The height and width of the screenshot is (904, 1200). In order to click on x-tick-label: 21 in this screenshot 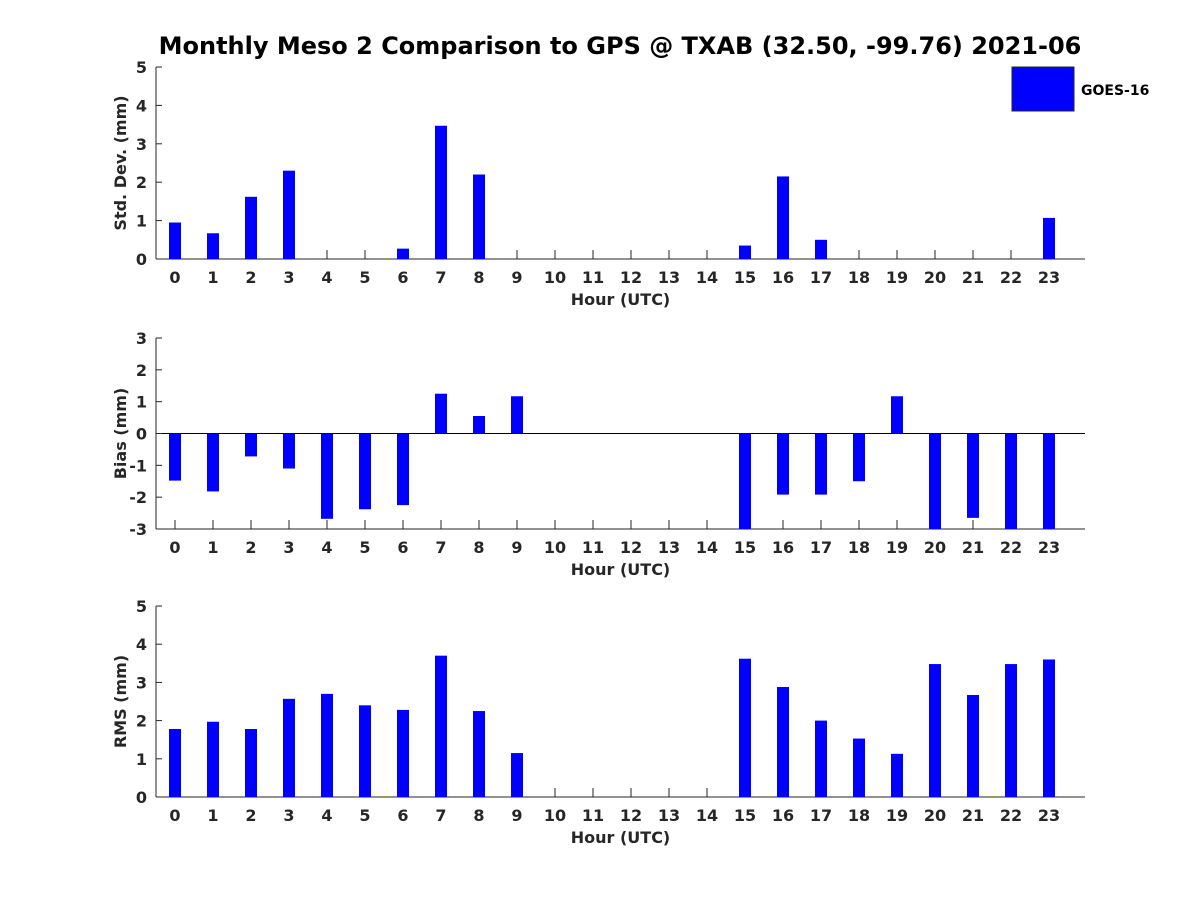, I will do `click(973, 815)`.